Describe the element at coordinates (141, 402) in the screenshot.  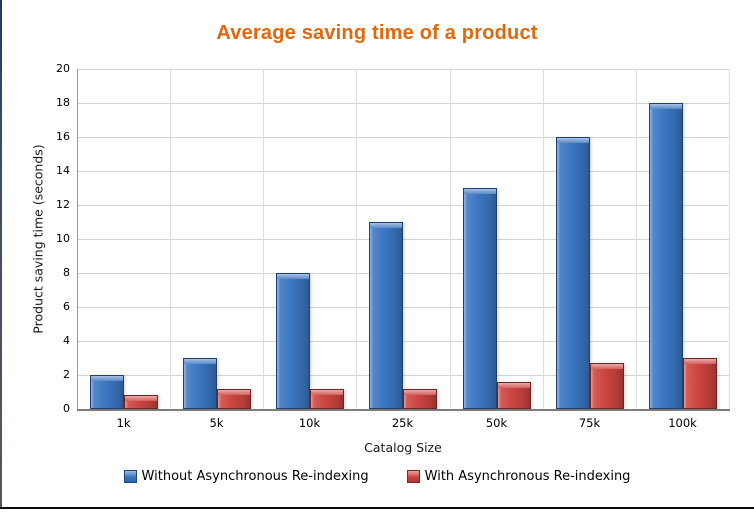
I see `bar-red-1k` at that location.